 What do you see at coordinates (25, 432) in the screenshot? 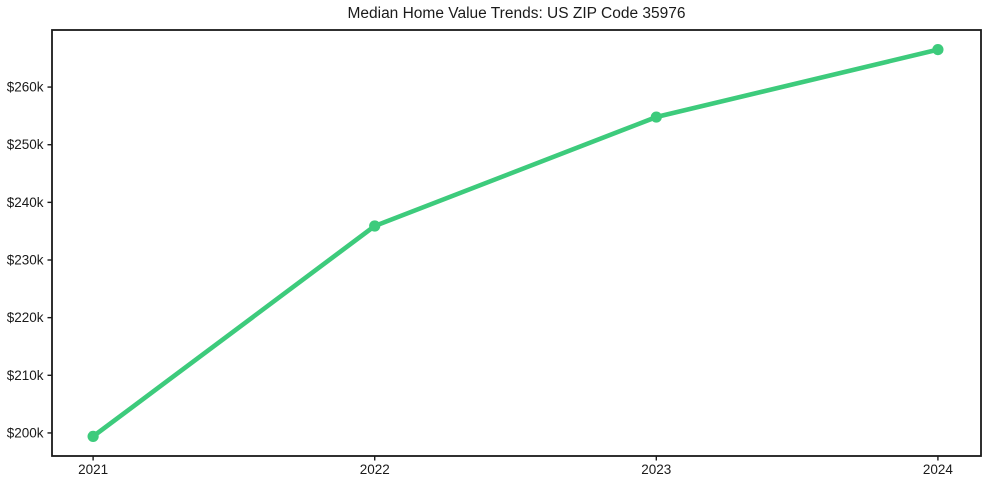
I see `y-tick-label: $200k` at bounding box center [25, 432].